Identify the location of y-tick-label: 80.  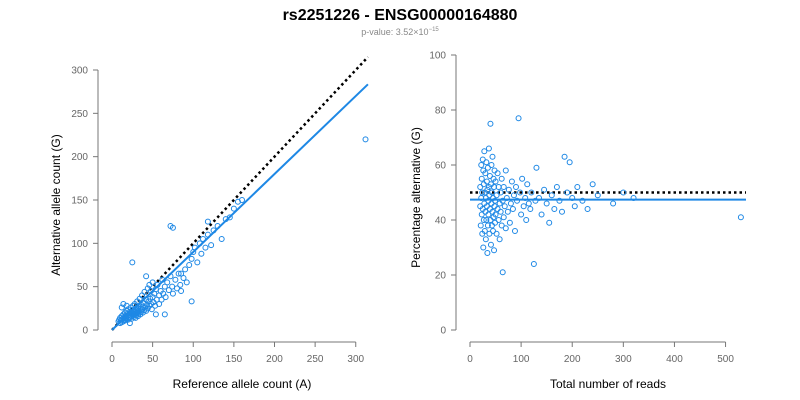
(441, 111).